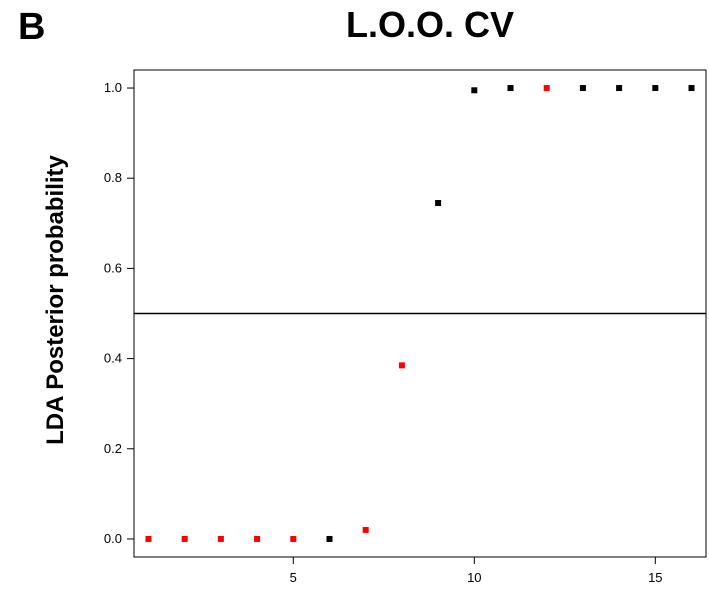 Image resolution: width=709 pixels, height=594 pixels. Describe the element at coordinates (429, 24) in the screenshot. I see `chart-title: L.O.O. CV` at that location.